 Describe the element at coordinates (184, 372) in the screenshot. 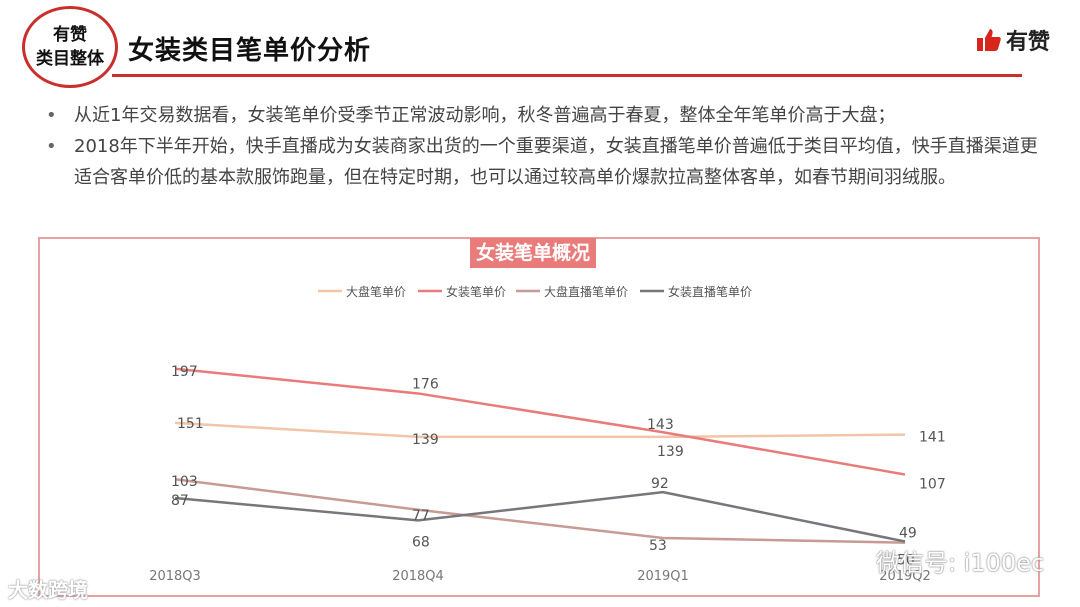

I see `data-label: 197` at that location.